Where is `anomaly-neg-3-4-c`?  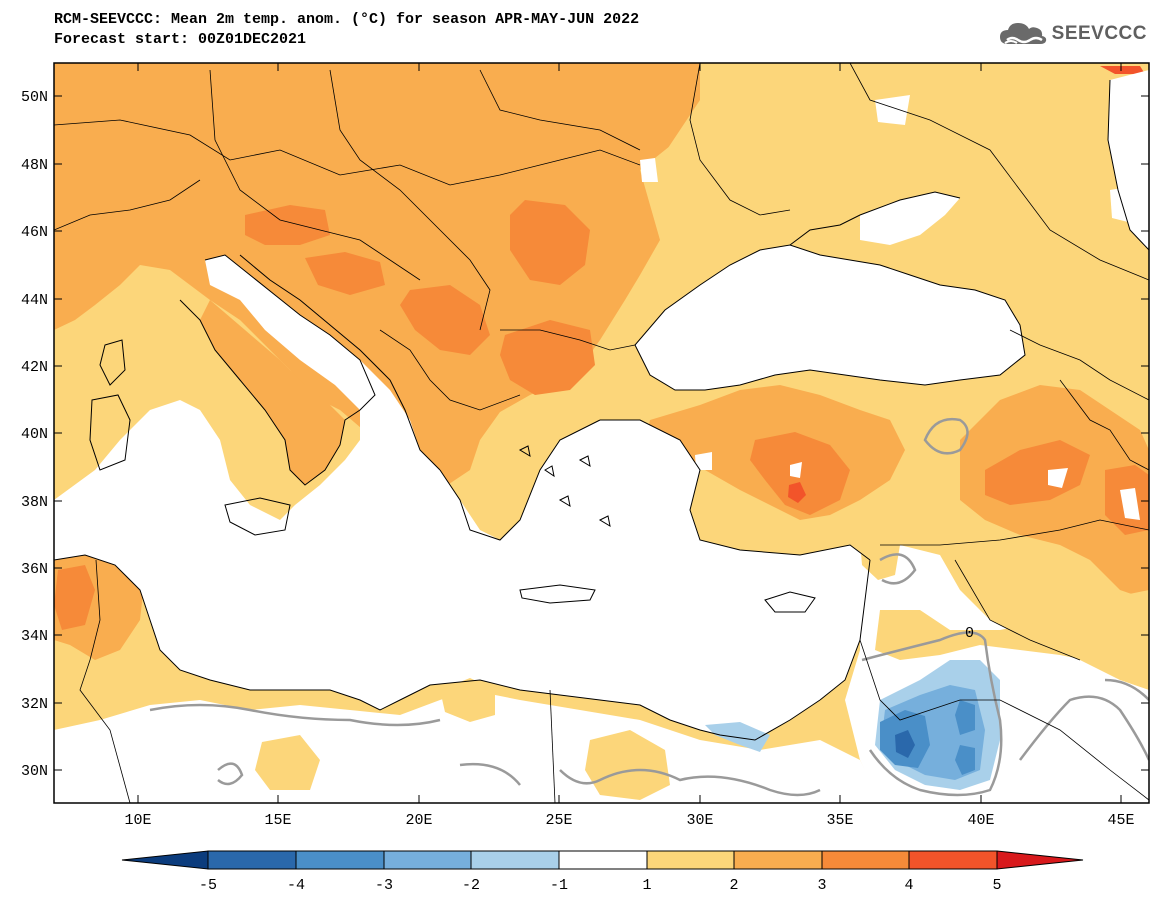
anomaly-neg-3-4-c is located at coordinates (965, 760).